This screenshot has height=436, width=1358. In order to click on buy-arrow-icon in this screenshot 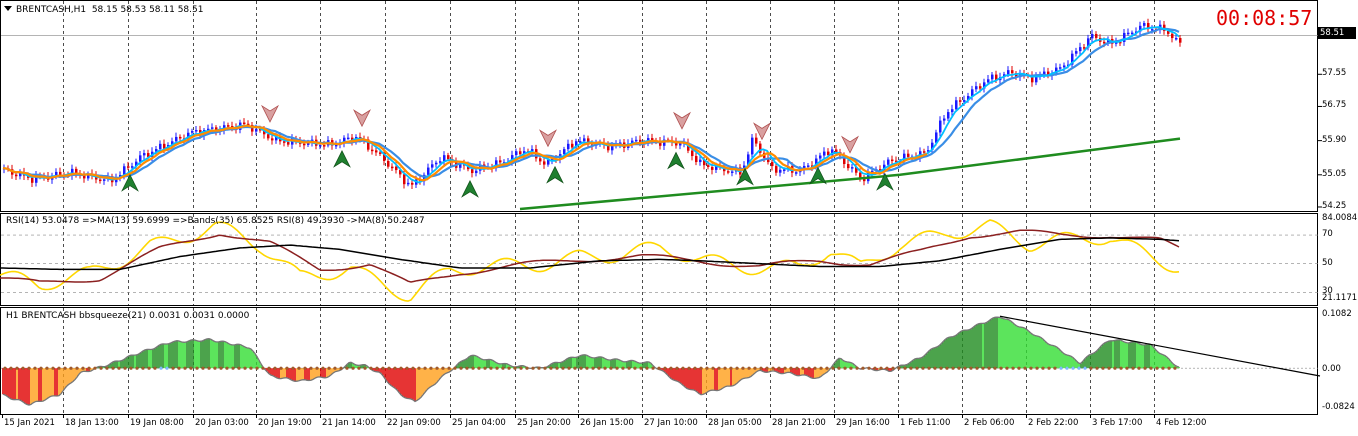, I will do `click(676, 160)`.